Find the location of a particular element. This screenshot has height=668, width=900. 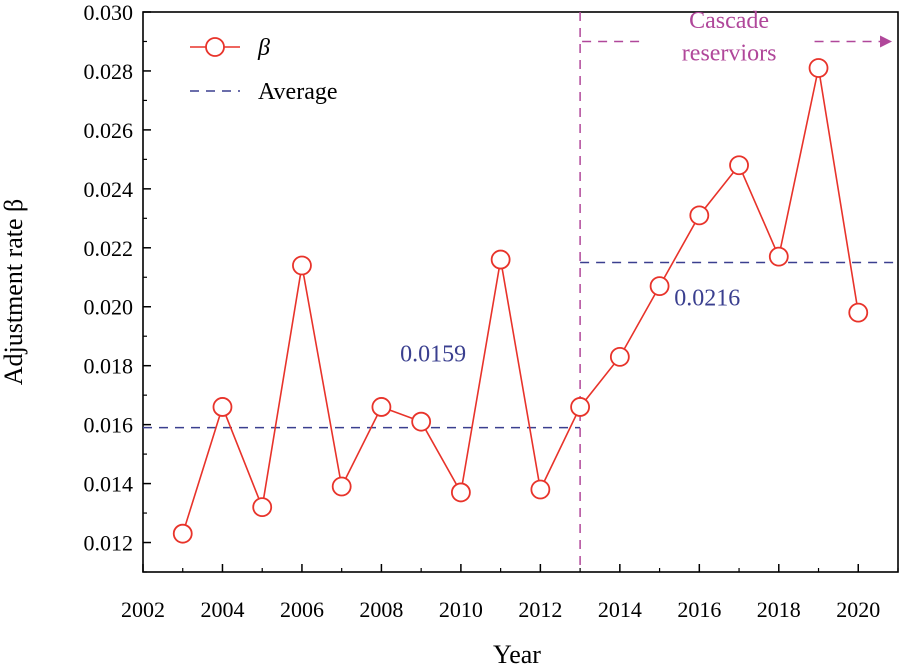

cascade-arrowhead is located at coordinates (886, 41).